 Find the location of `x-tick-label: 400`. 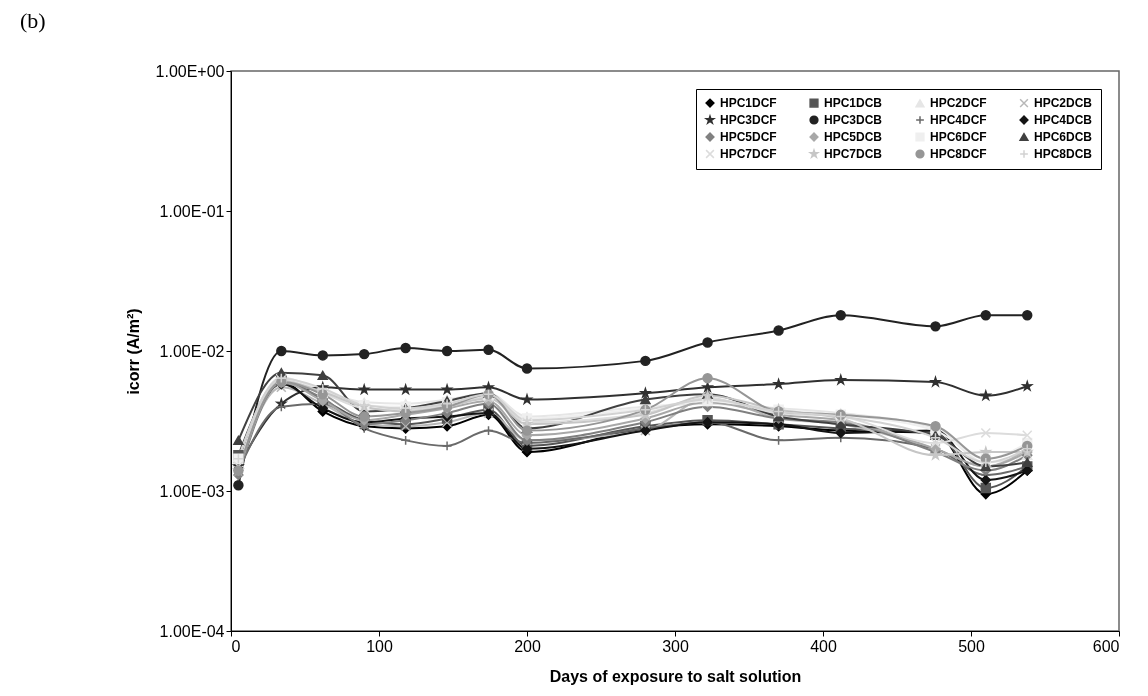

x-tick-label: 400 is located at coordinates (823, 646).